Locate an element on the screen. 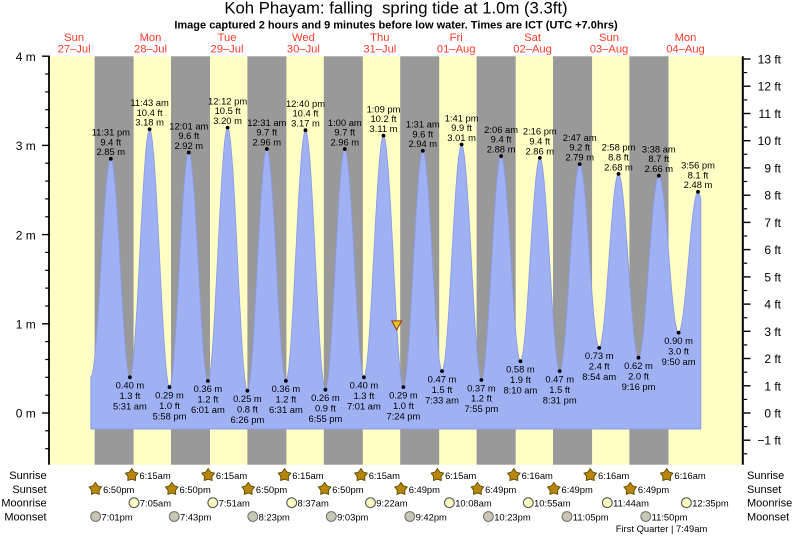 This screenshot has width=793, height=542. svg-text: 13 ft is located at coordinates (770, 60).